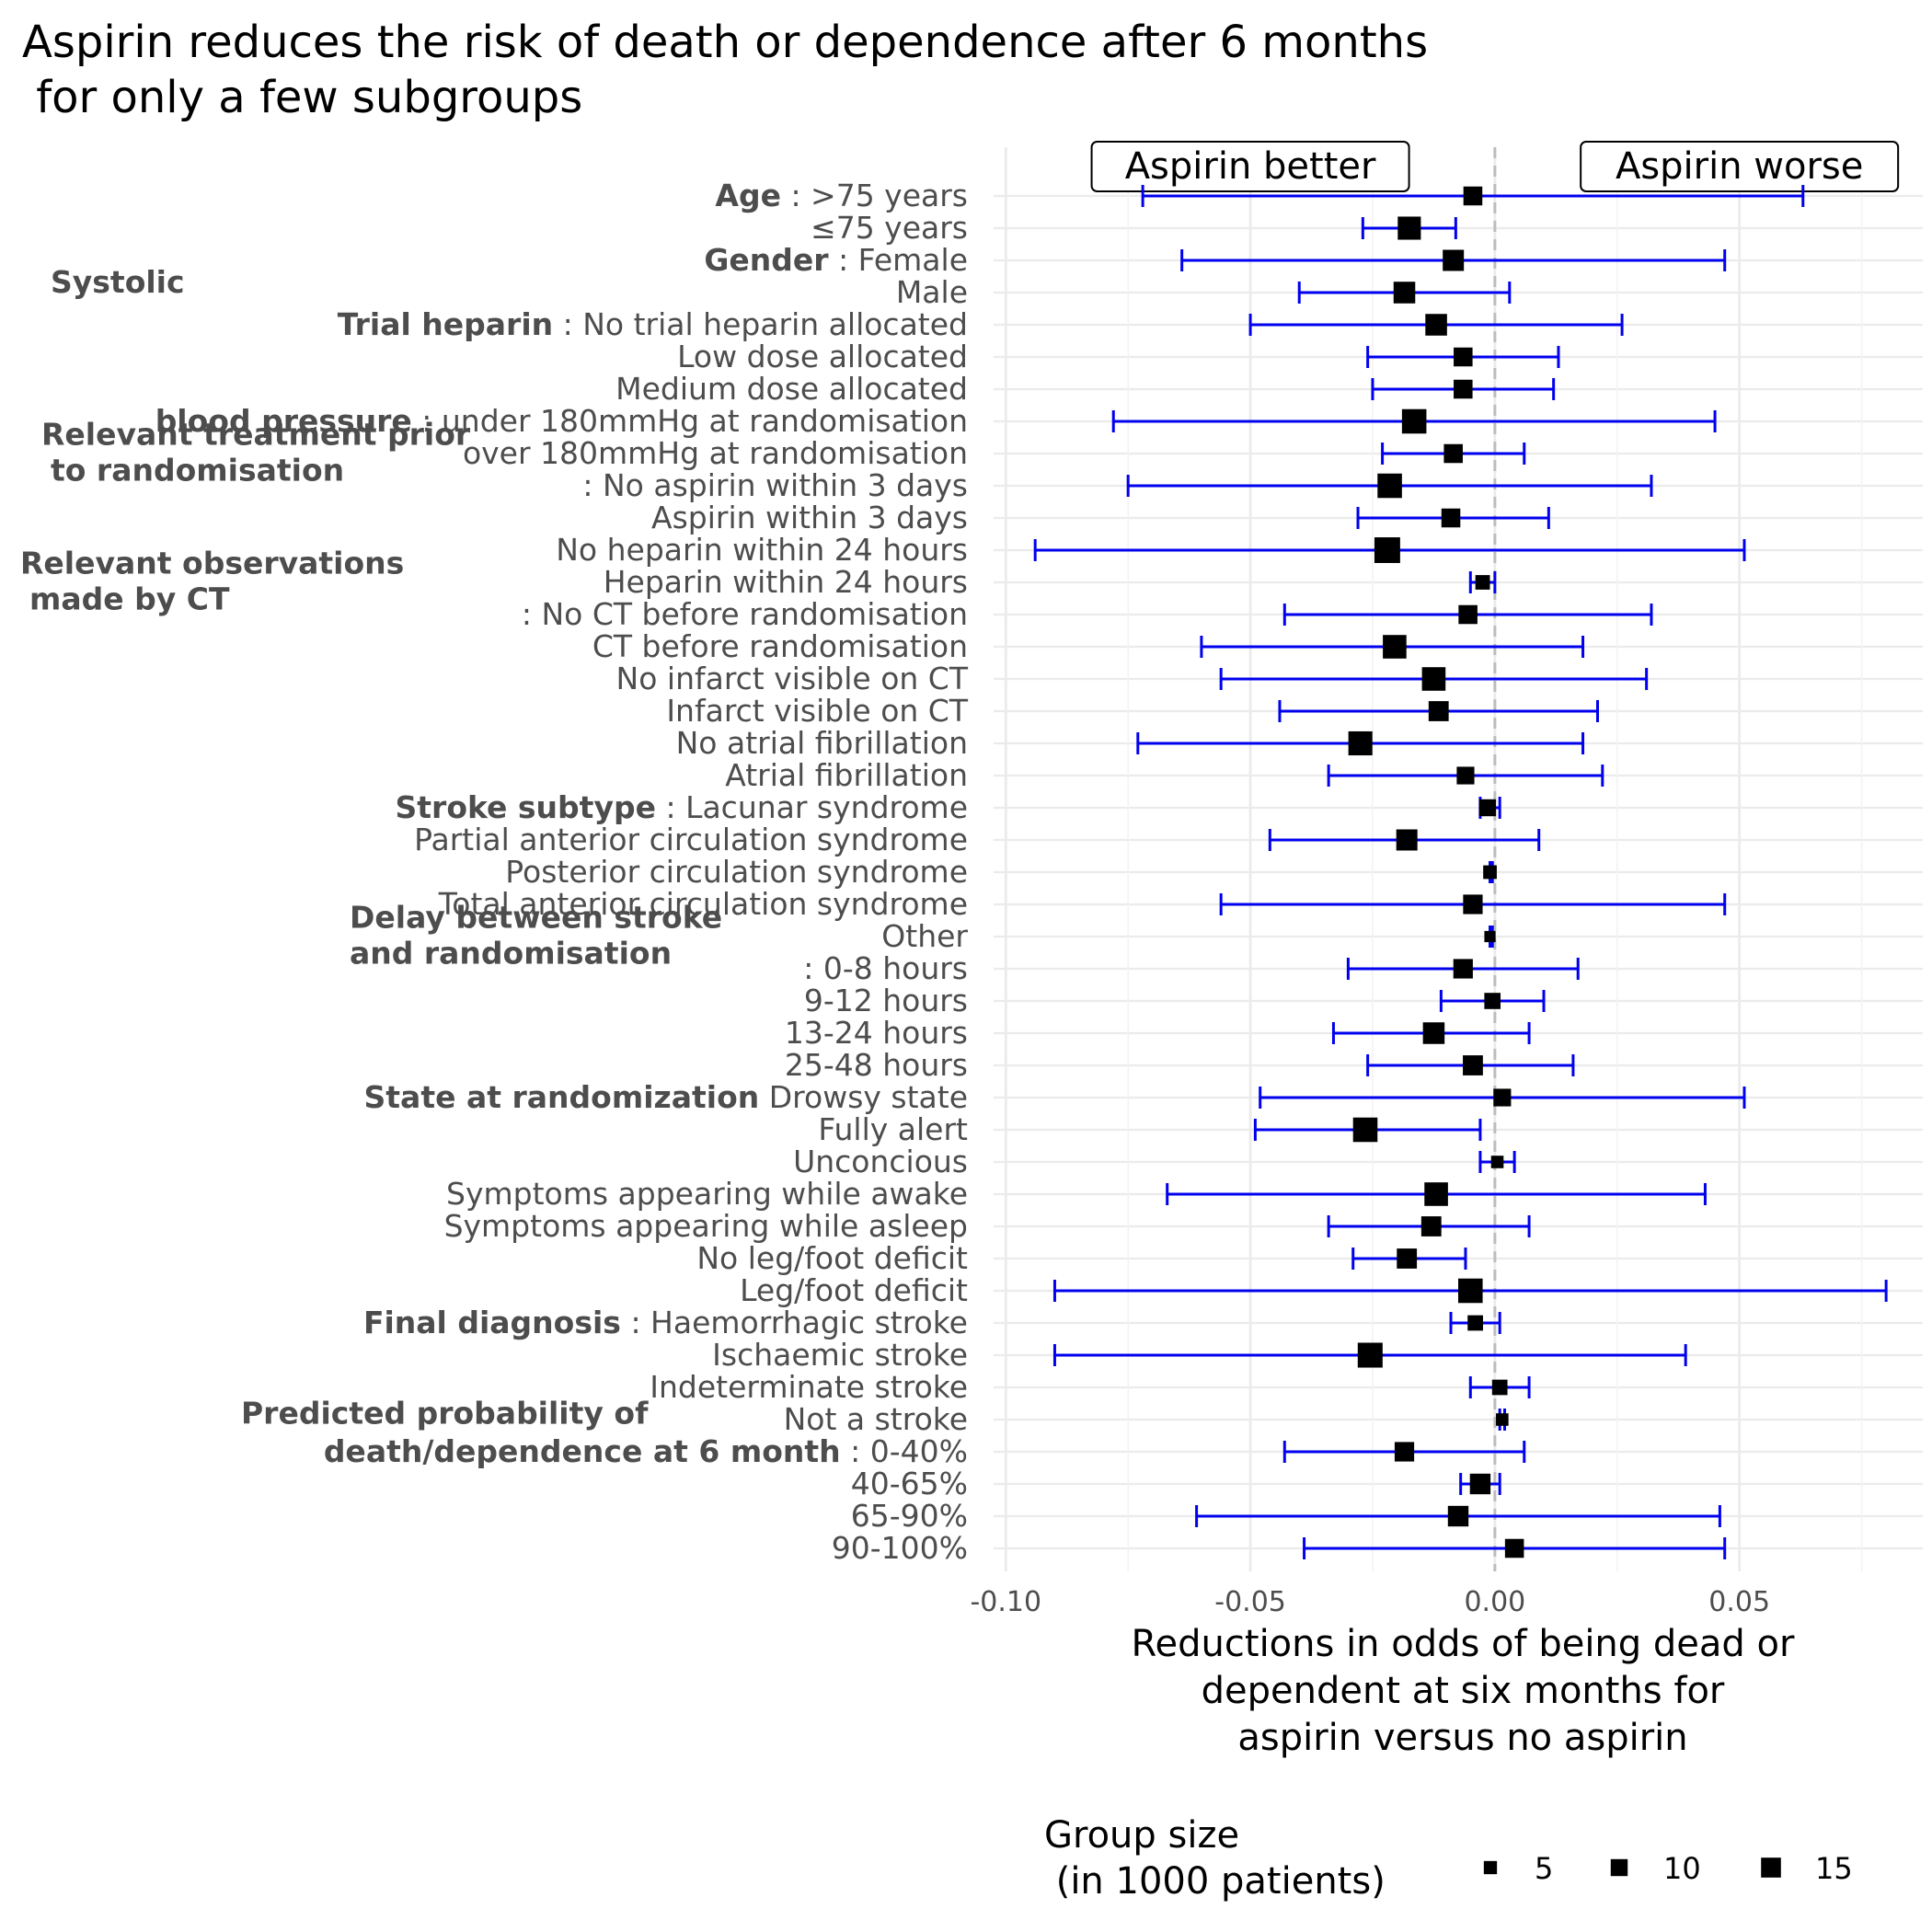  I want to click on row-label-text: Ischaemic stroke, so click(840, 1355).